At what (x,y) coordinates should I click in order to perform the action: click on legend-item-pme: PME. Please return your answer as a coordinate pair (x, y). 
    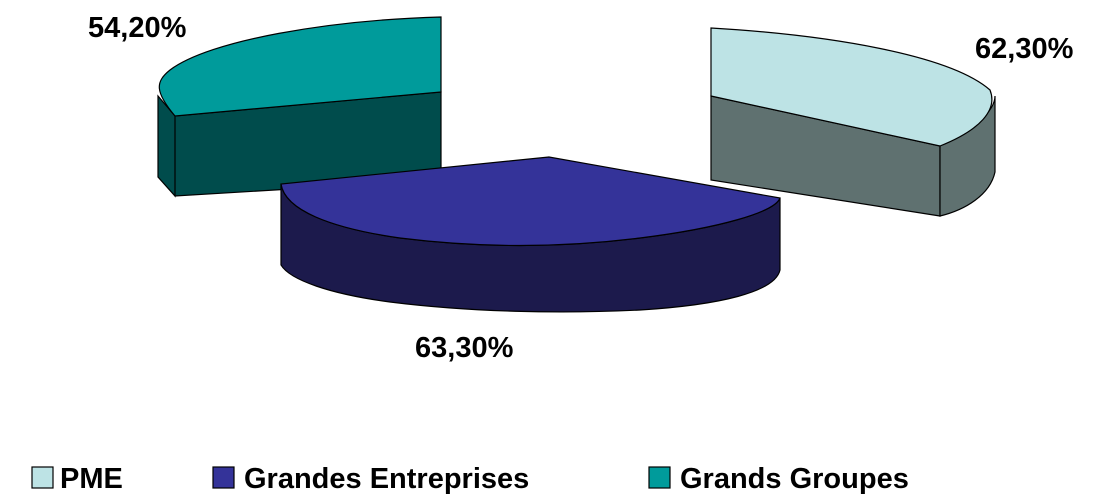
    Looking at the image, I should click on (77, 479).